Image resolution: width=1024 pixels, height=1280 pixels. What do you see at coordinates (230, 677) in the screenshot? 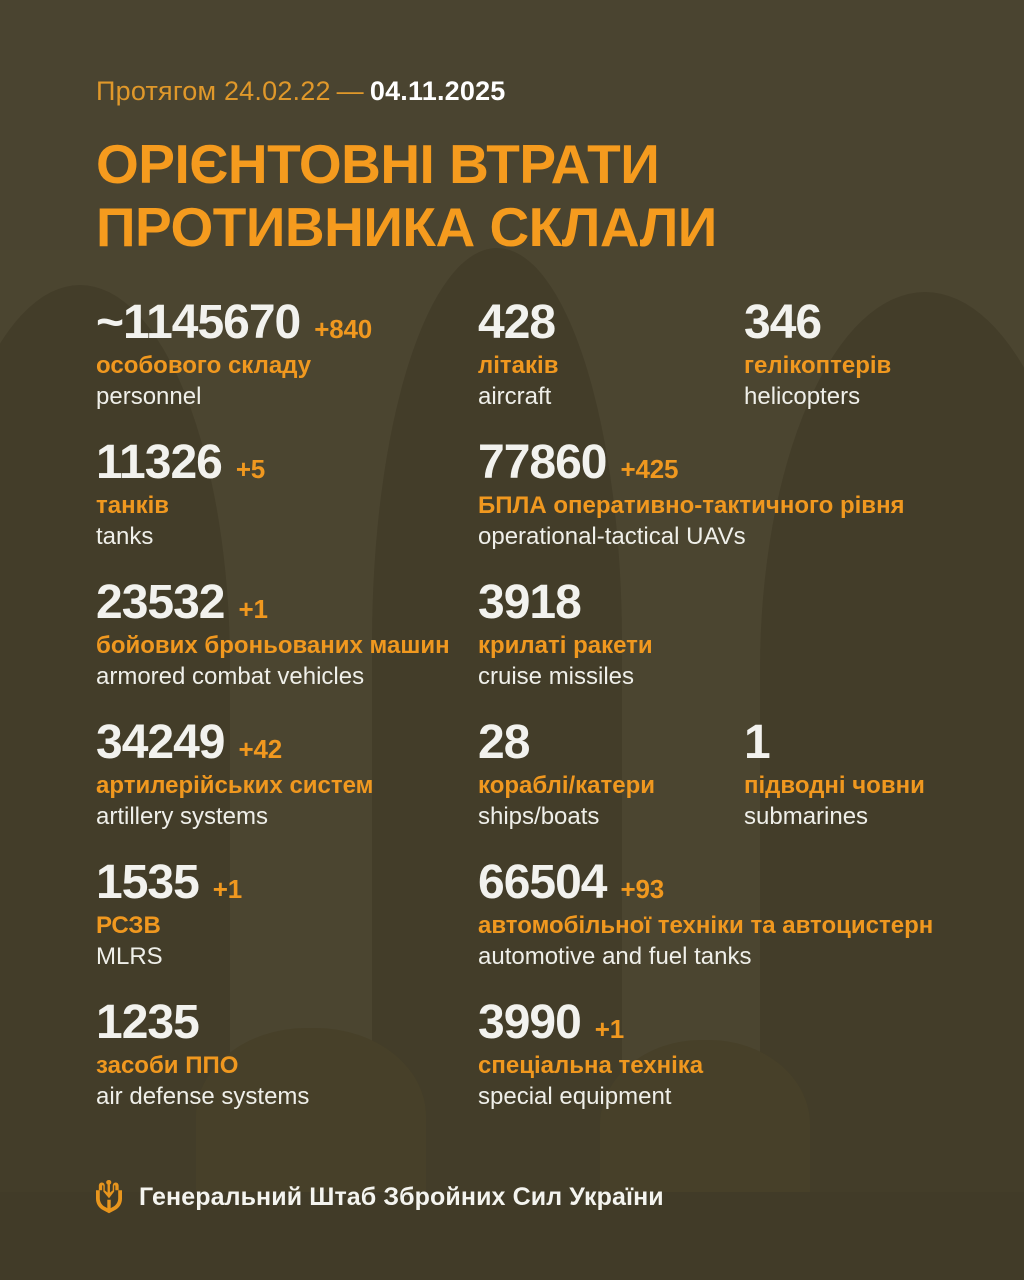
I see `stat-label-en: armored combat vehicles` at bounding box center [230, 677].